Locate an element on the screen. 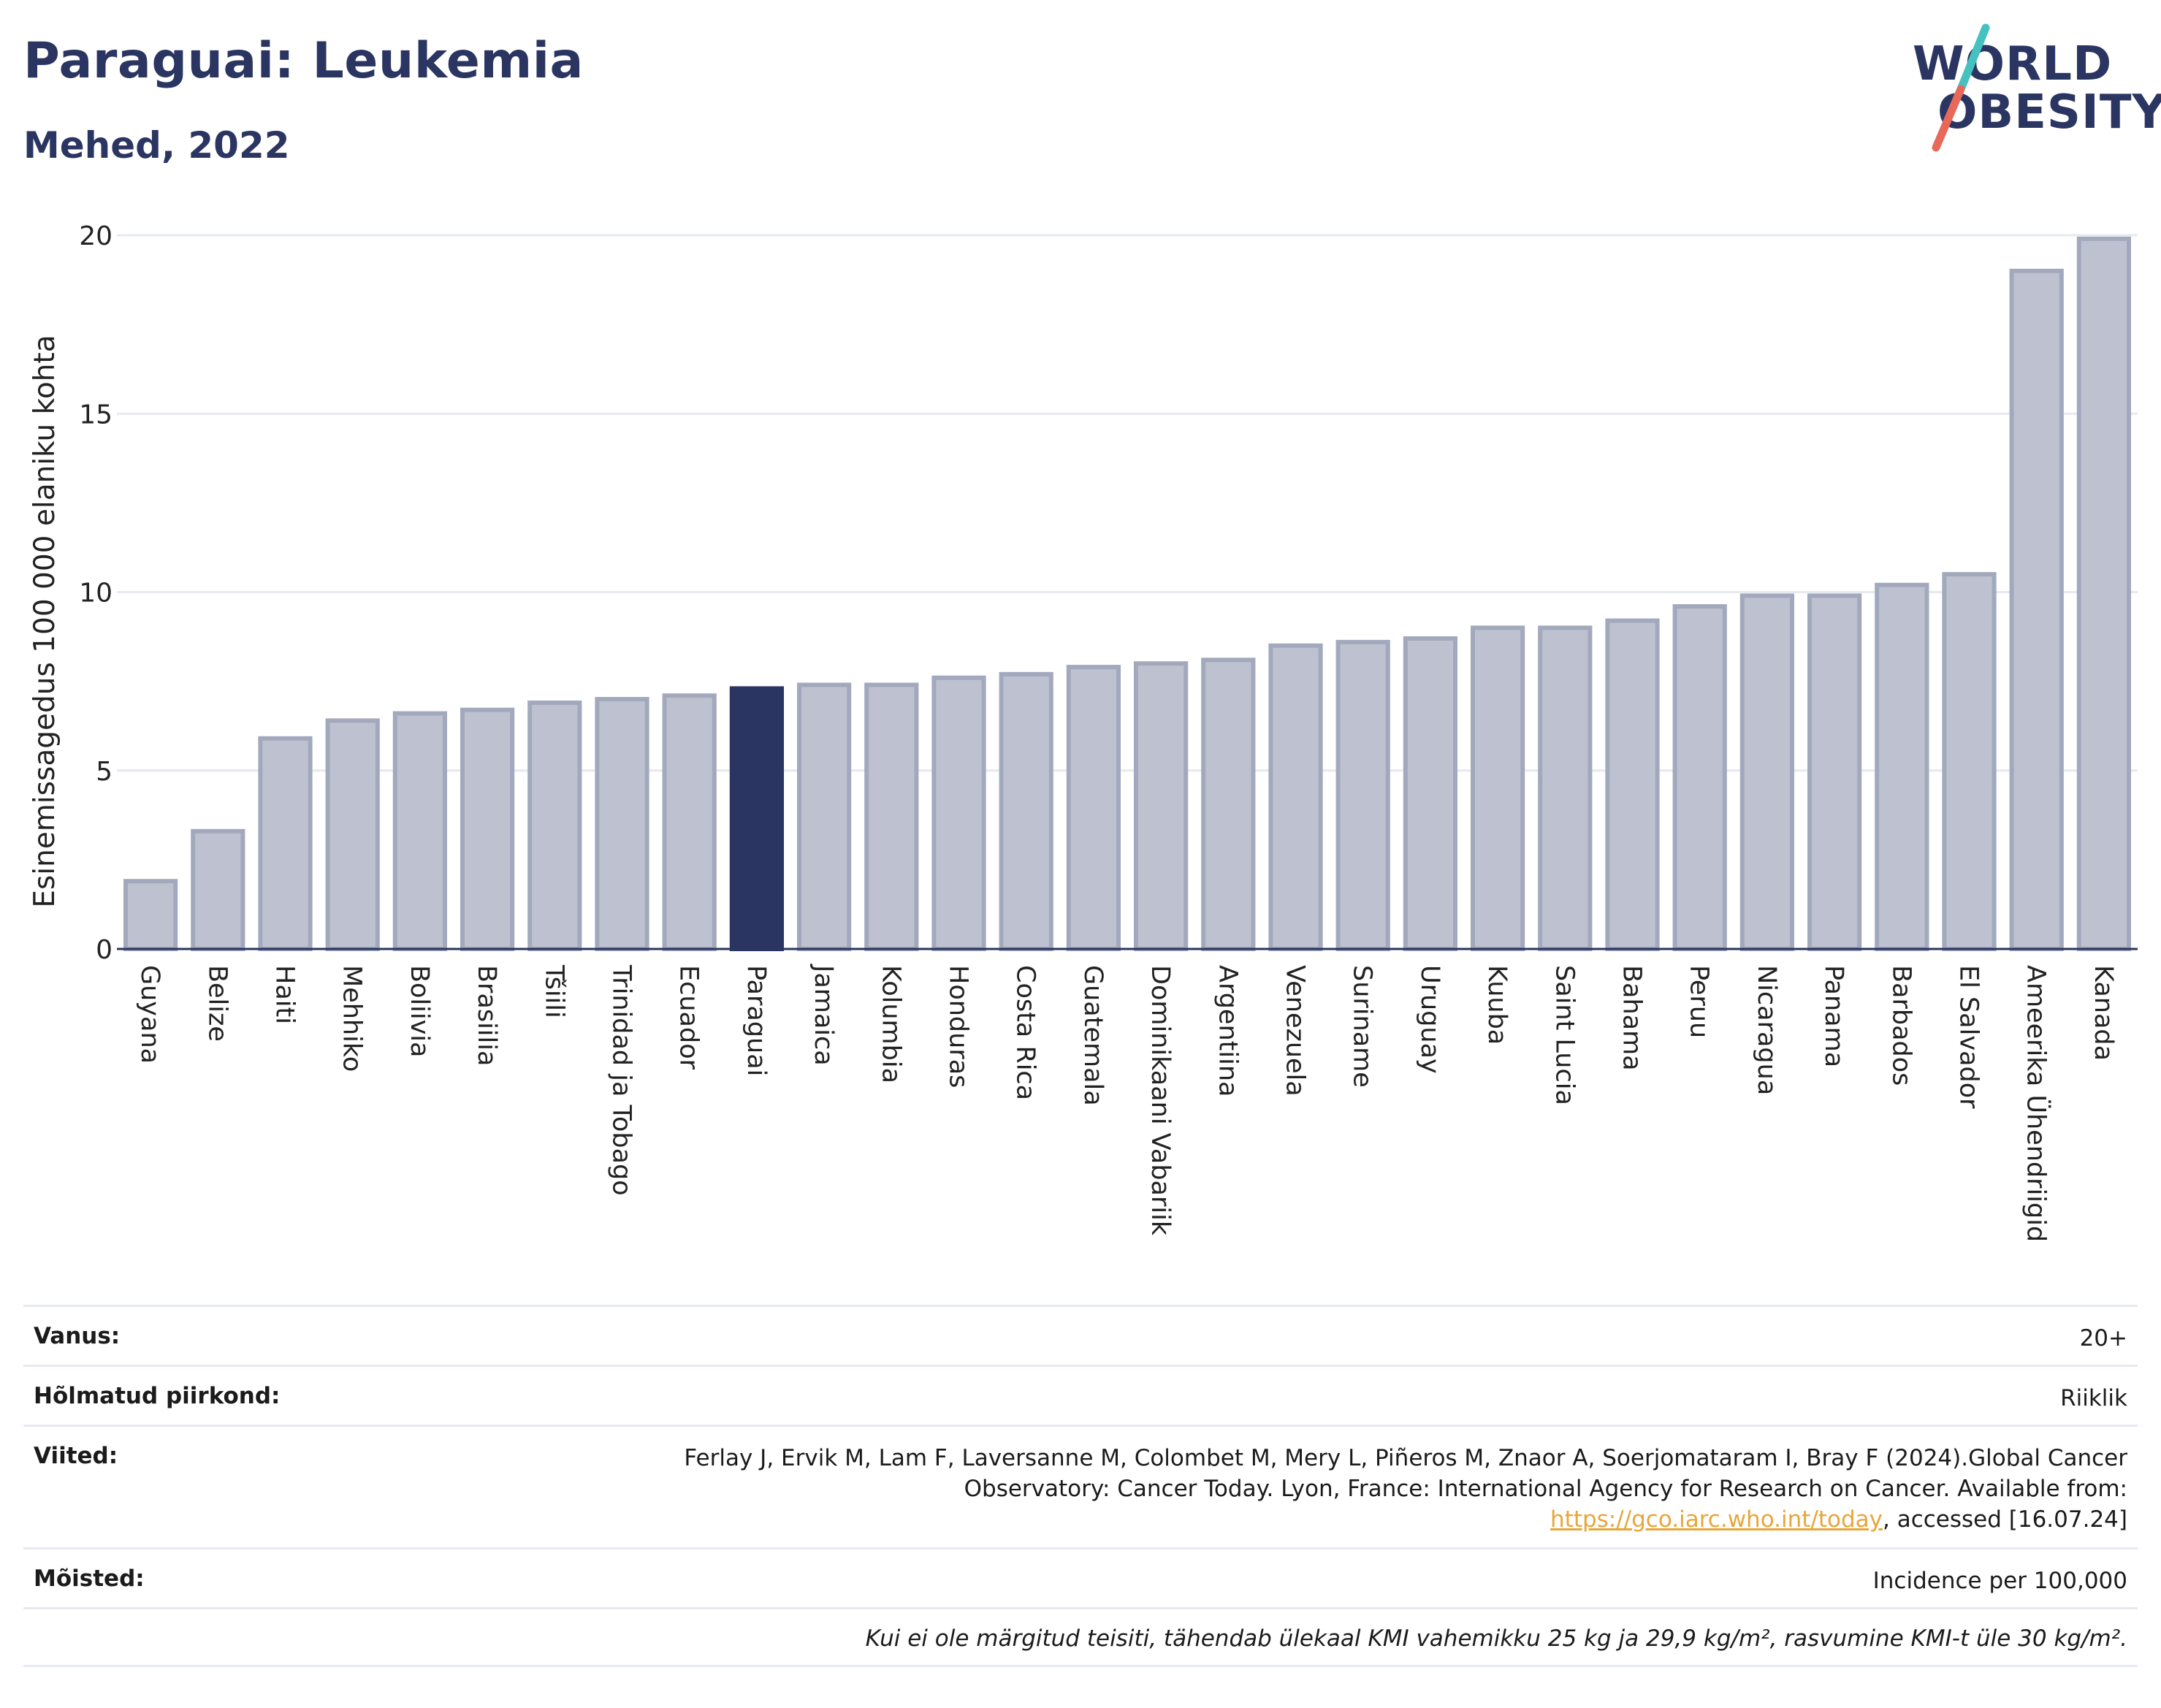  x-tick-label: Tšiili is located at coordinates (554, 991).